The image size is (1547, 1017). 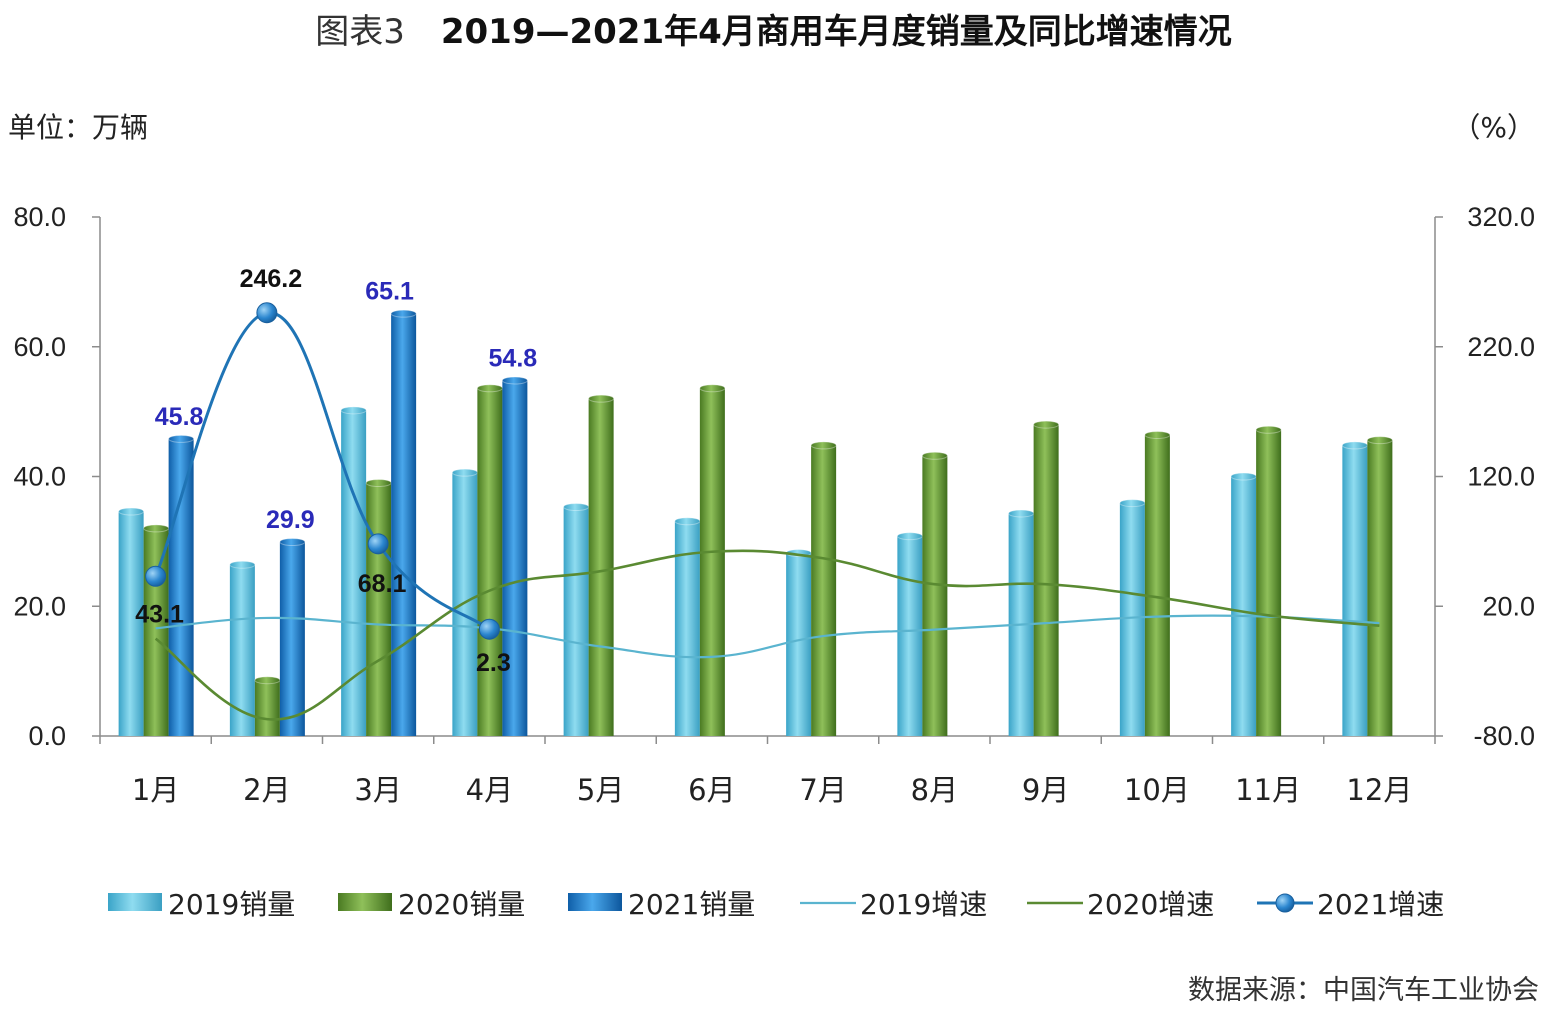 I want to click on left-axis-unit: 单位：万辆, so click(x=78, y=127).